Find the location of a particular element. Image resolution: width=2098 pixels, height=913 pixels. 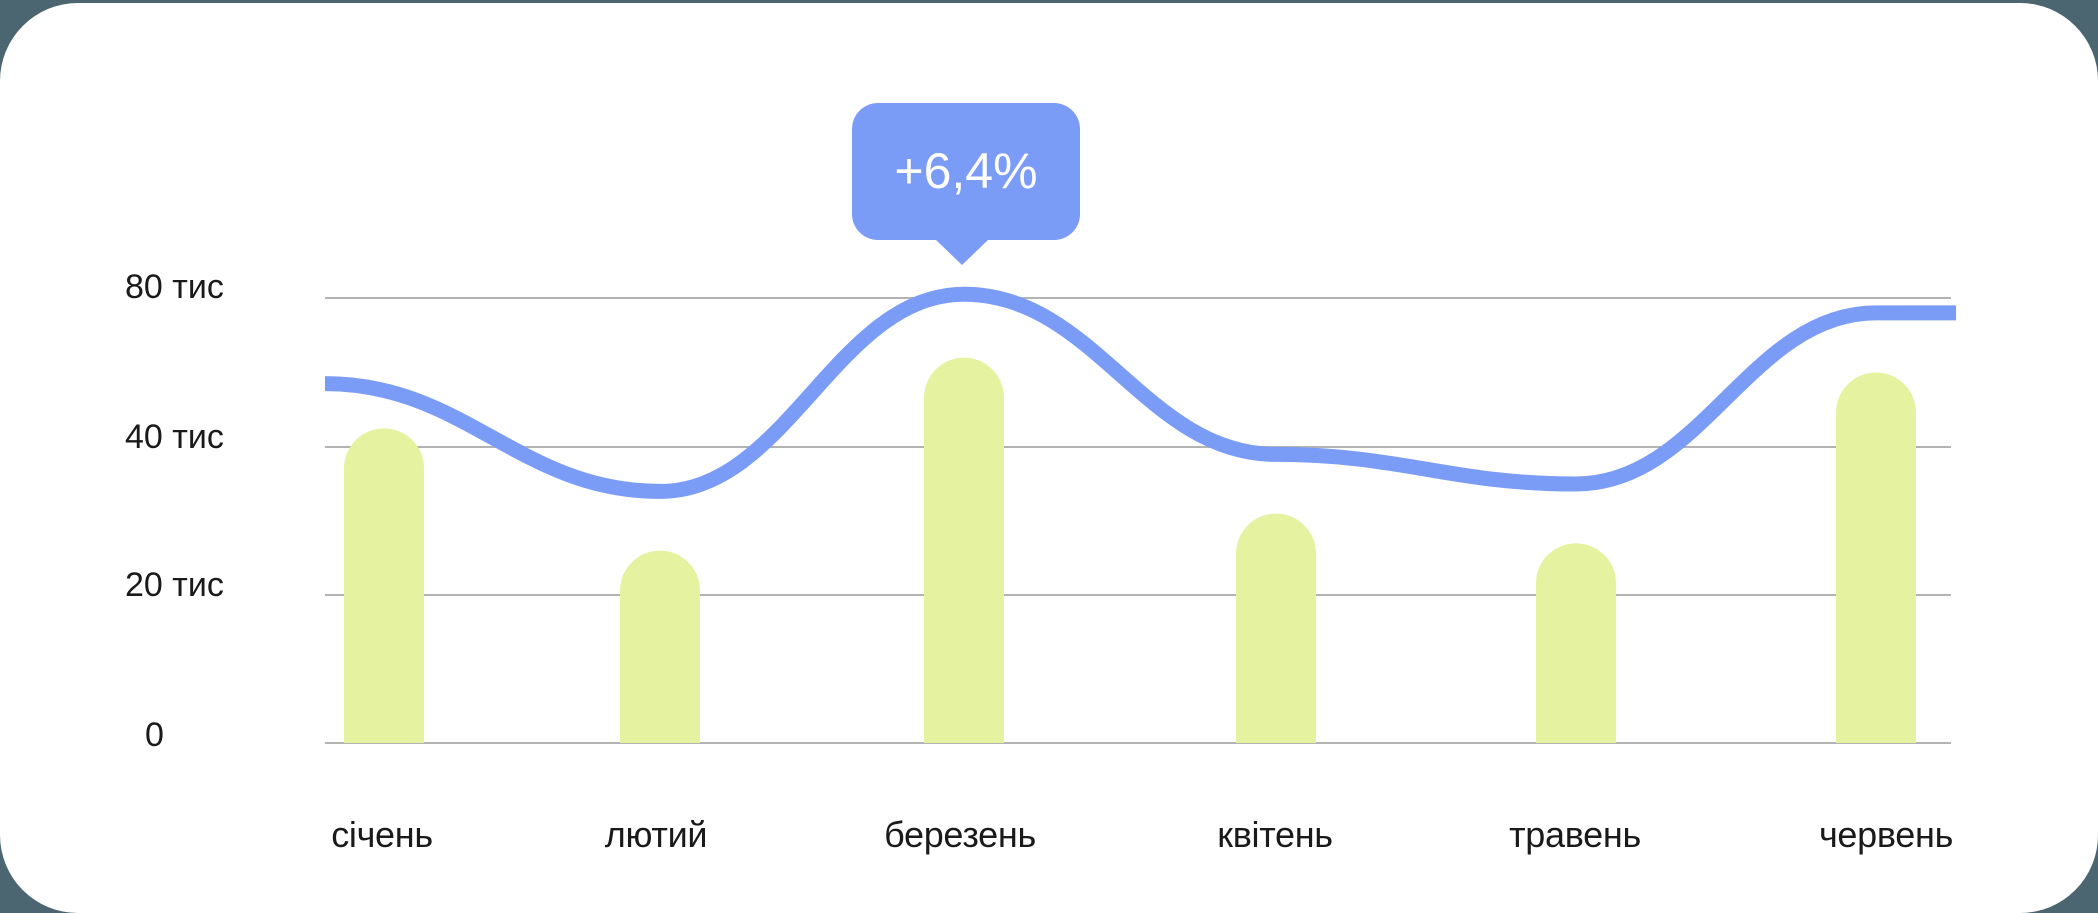

change-tooltip: +6,4% is located at coordinates (966, 171).